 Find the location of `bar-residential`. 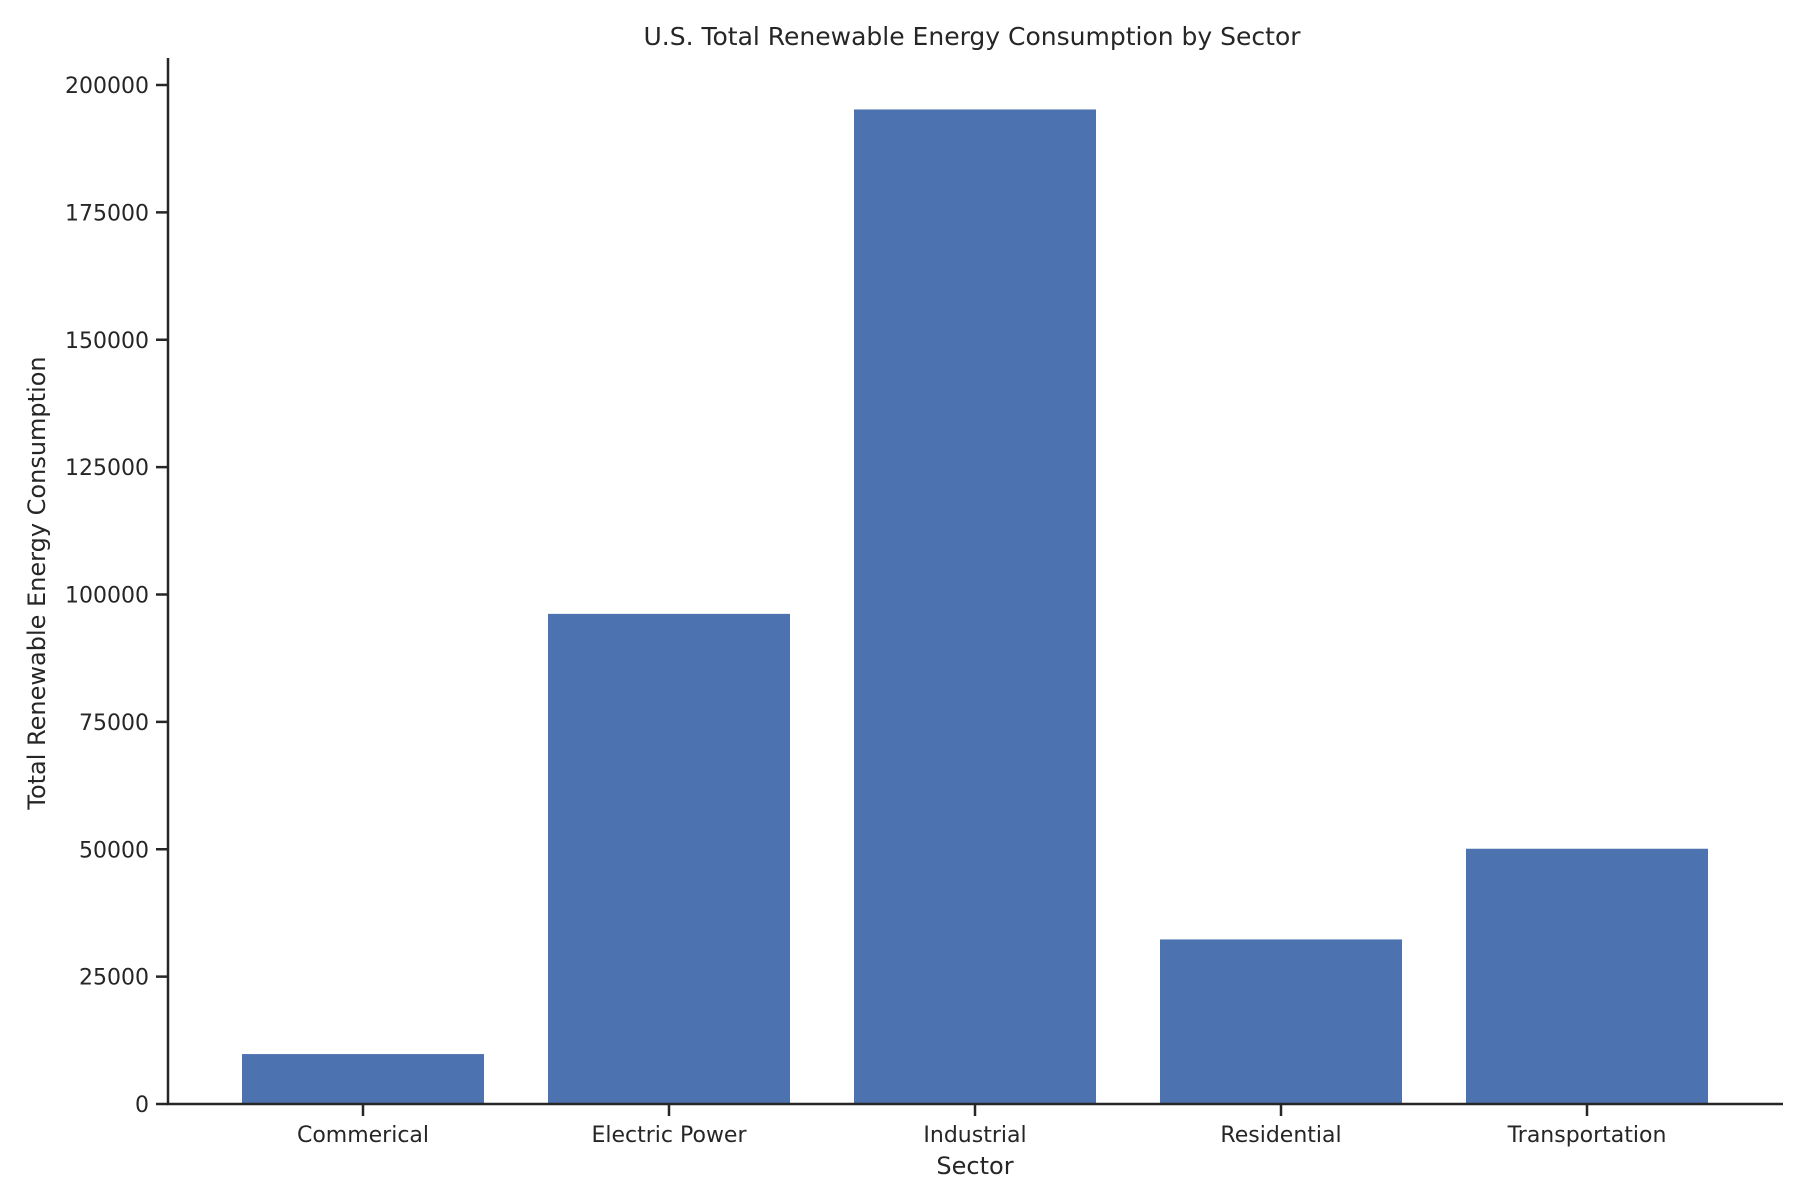

bar-residential is located at coordinates (1281, 1021).